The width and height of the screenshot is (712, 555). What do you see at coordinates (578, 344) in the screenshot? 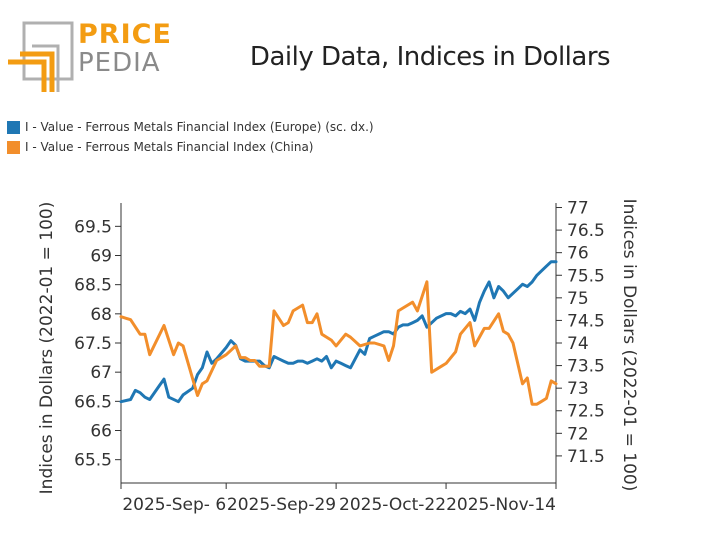
I see `y-tick-label-right: 74` at bounding box center [578, 344].